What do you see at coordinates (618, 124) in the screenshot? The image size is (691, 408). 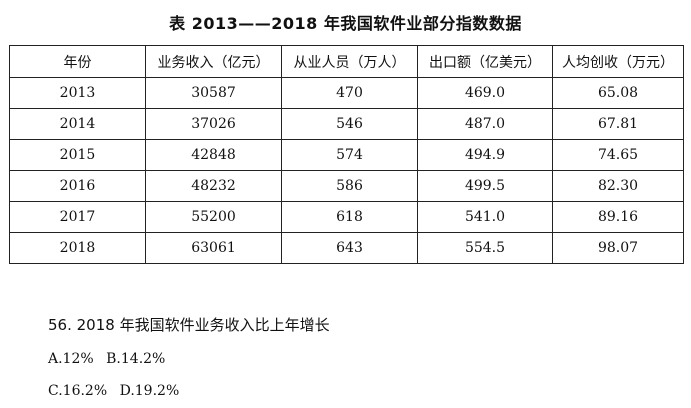 I see `table-cell: 67.81` at bounding box center [618, 124].